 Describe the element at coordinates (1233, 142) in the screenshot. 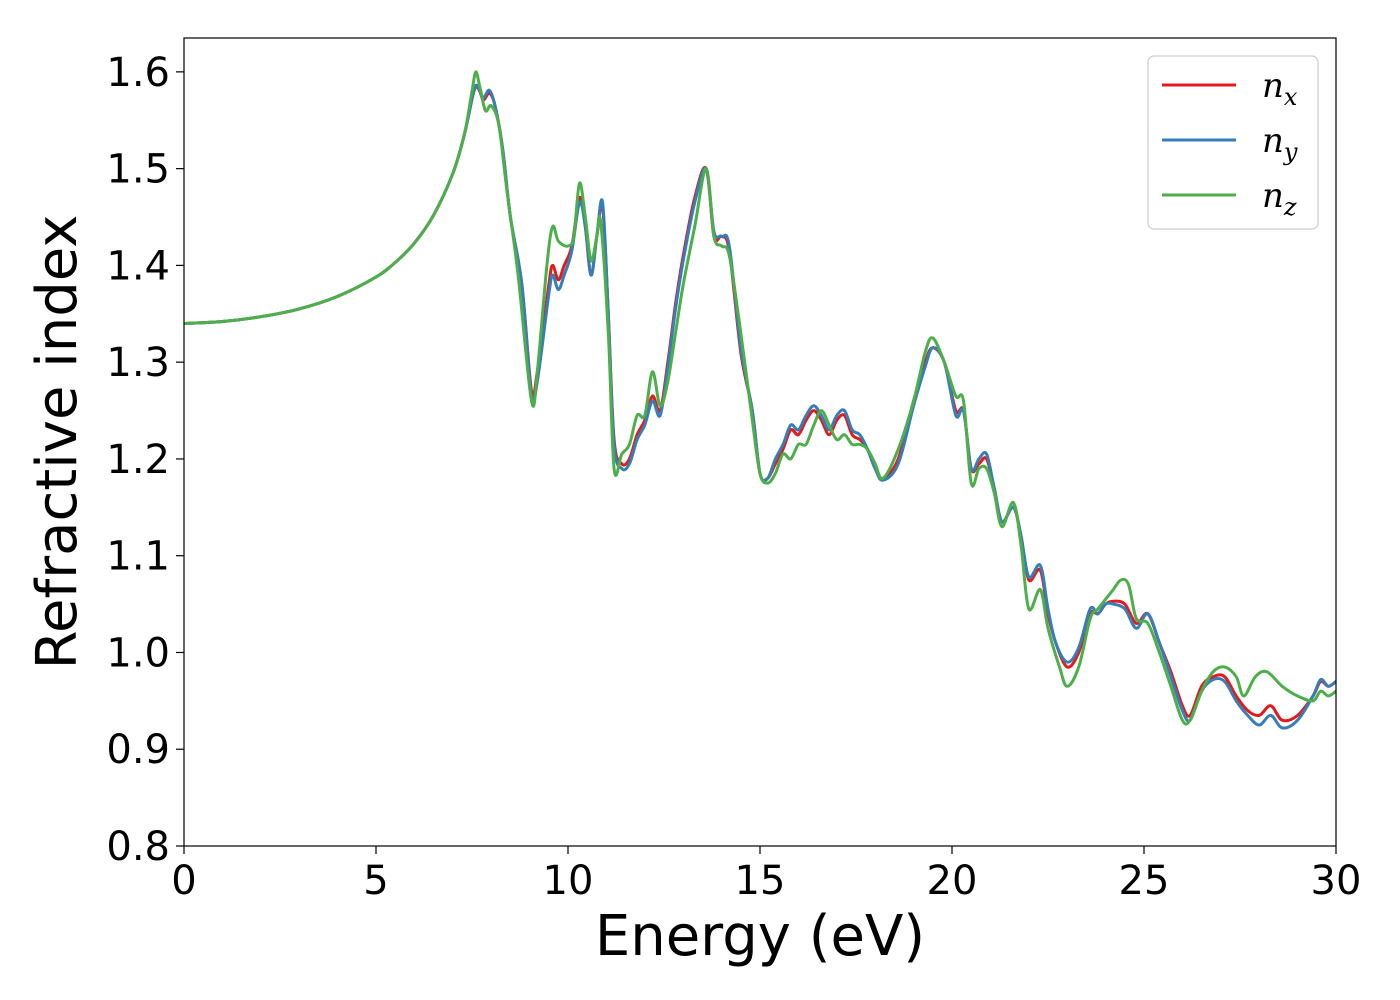

I see `legend-box` at that location.